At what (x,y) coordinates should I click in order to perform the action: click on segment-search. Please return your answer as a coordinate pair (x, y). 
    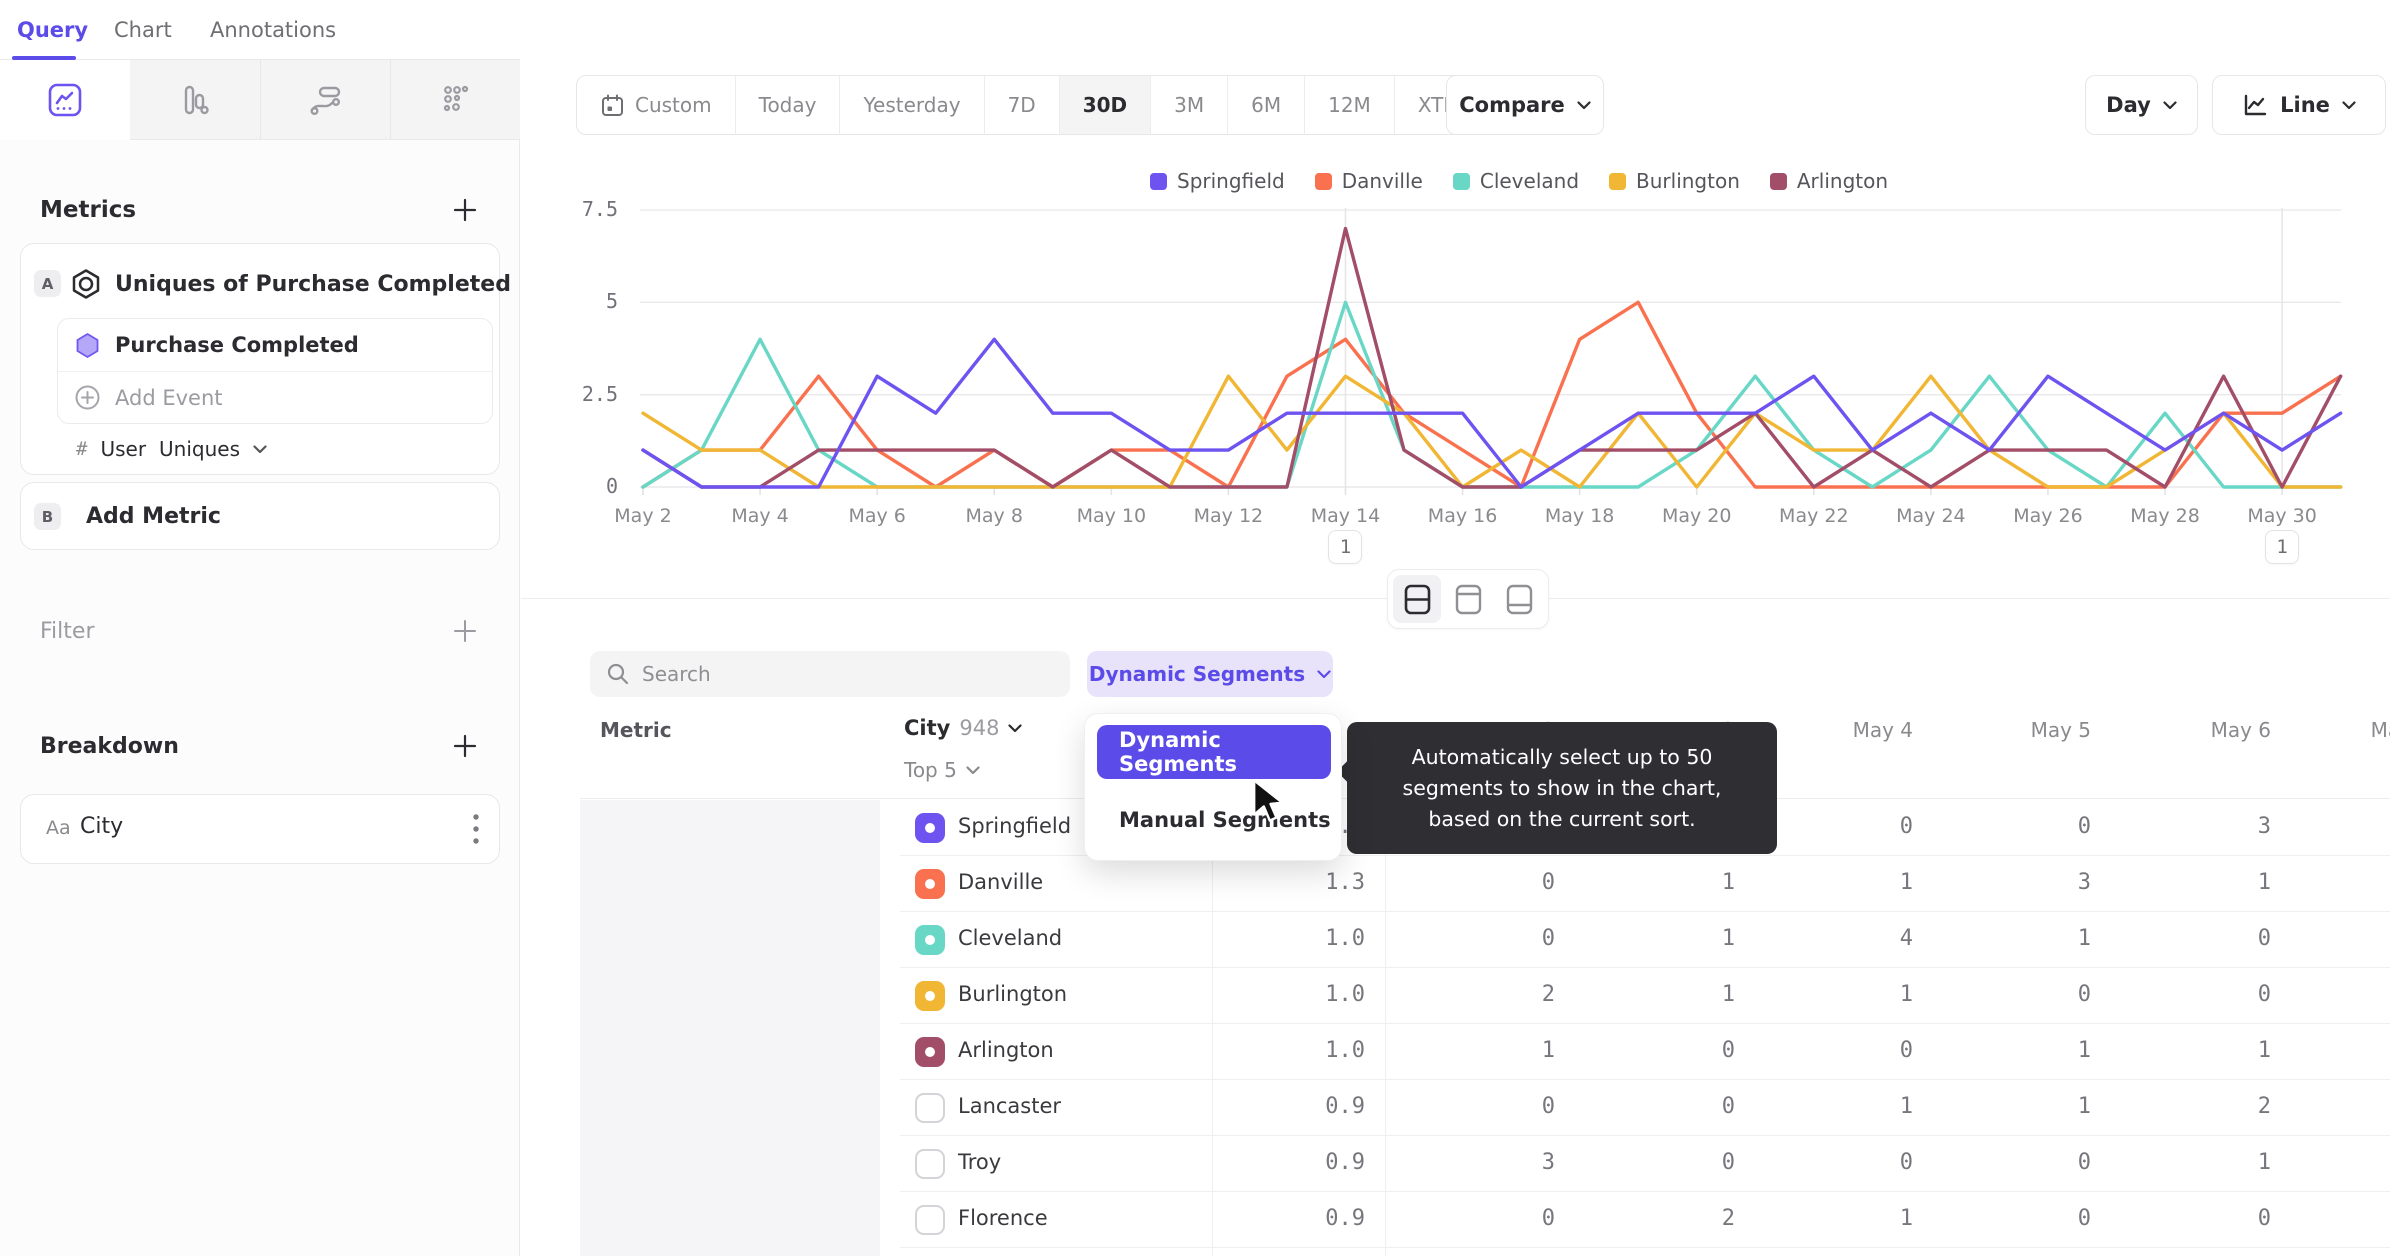
    Looking at the image, I should click on (830, 674).